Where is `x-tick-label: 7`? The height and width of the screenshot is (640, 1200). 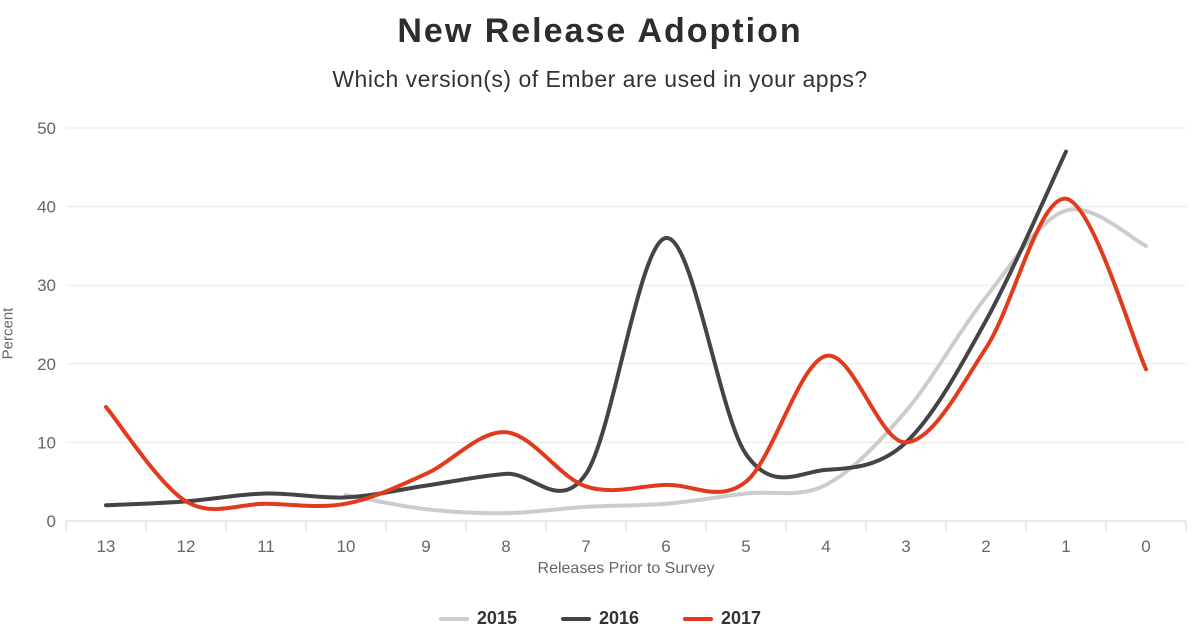 x-tick-label: 7 is located at coordinates (585, 546).